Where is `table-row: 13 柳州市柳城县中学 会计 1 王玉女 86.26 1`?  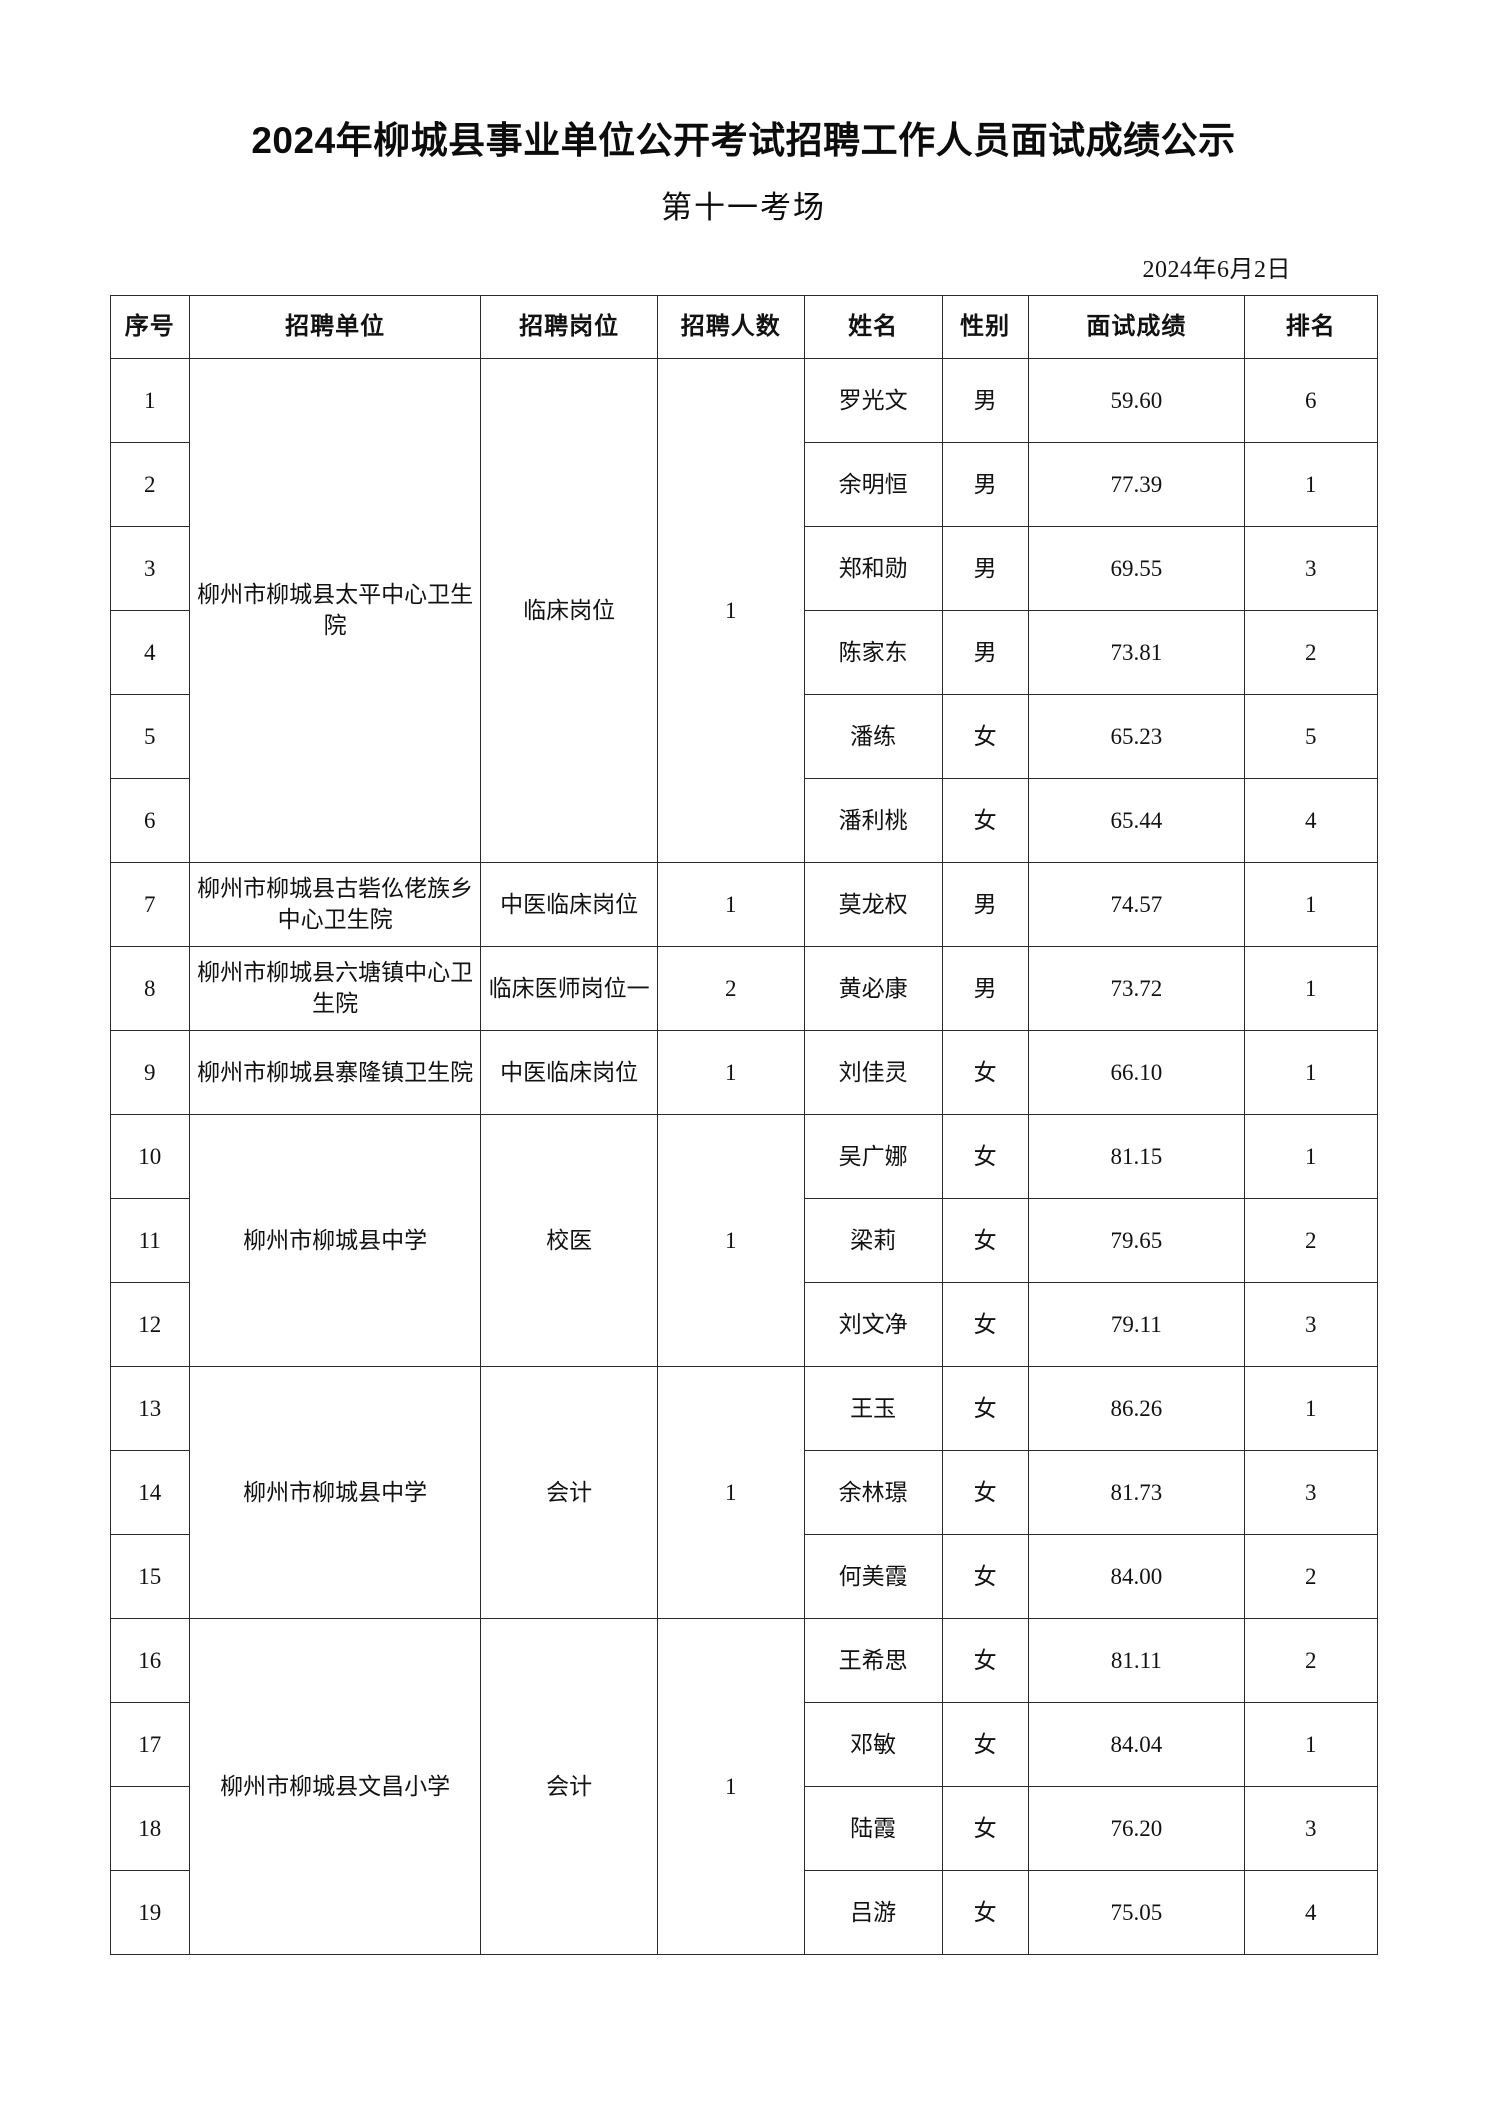 table-row: 13 柳州市柳城县中学 会计 1 王玉女 86.26 1 is located at coordinates (743, 1493).